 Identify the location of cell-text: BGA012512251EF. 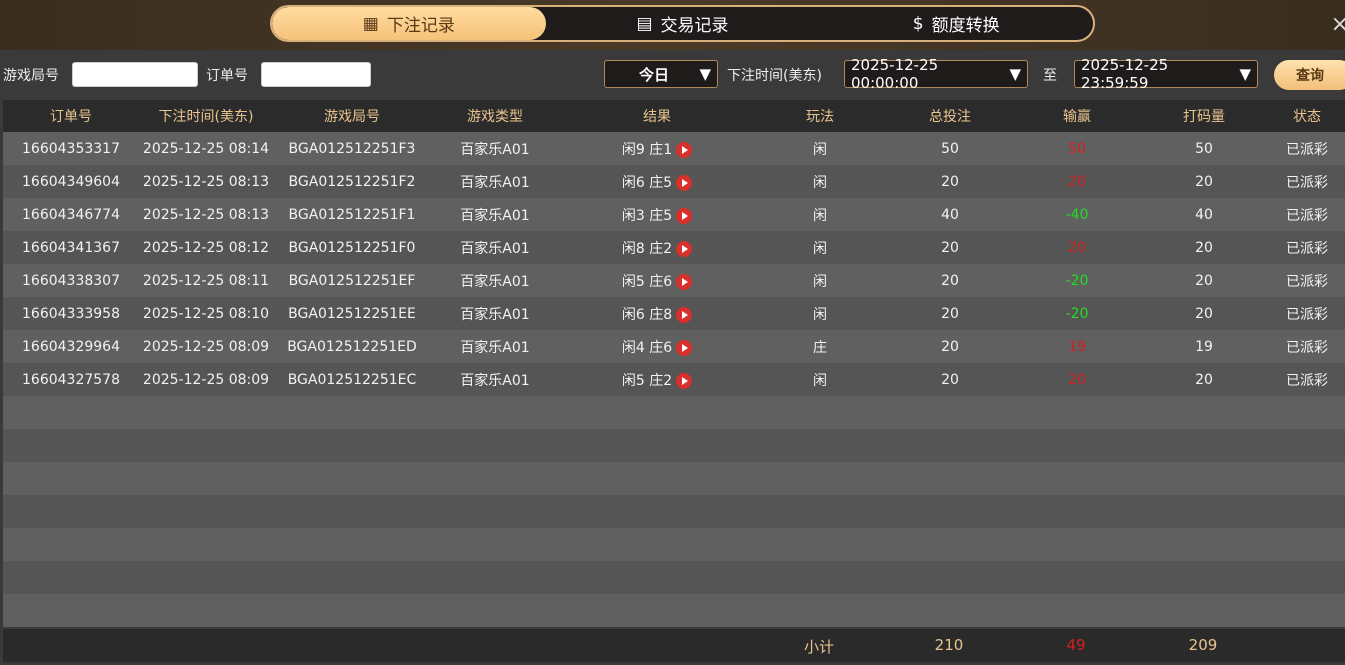
(352, 280).